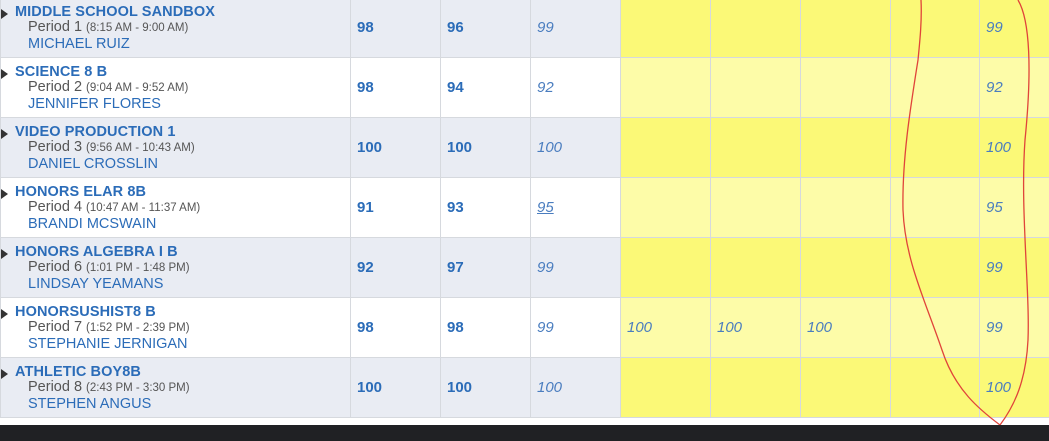 The height and width of the screenshot is (441, 1049). I want to click on grade-link: 95, so click(545, 207).